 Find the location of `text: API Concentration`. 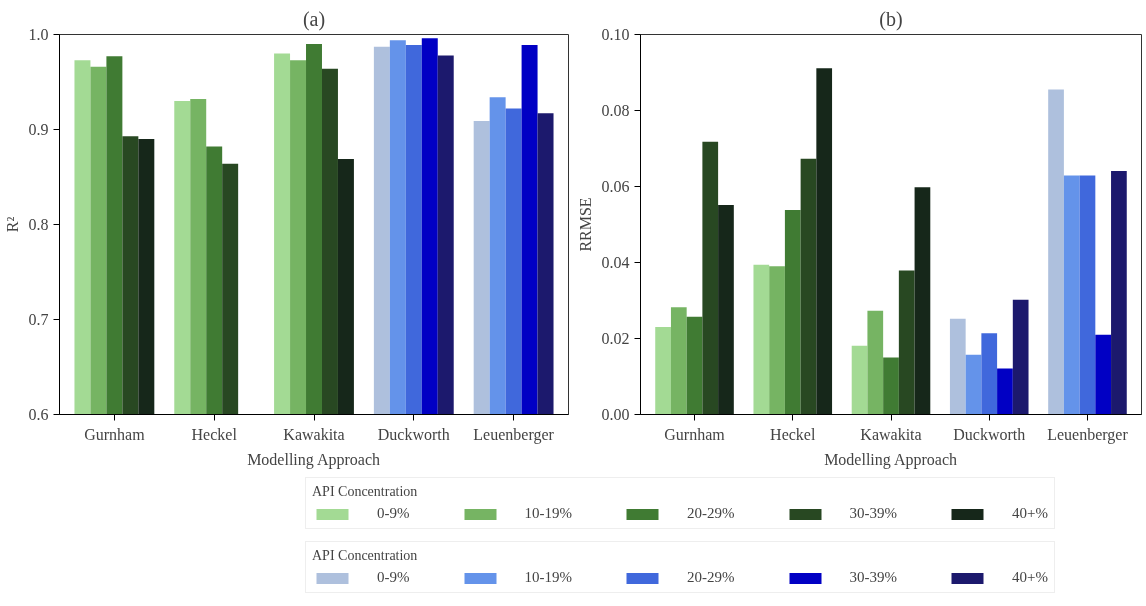

text: API Concentration is located at coordinates (365, 555).